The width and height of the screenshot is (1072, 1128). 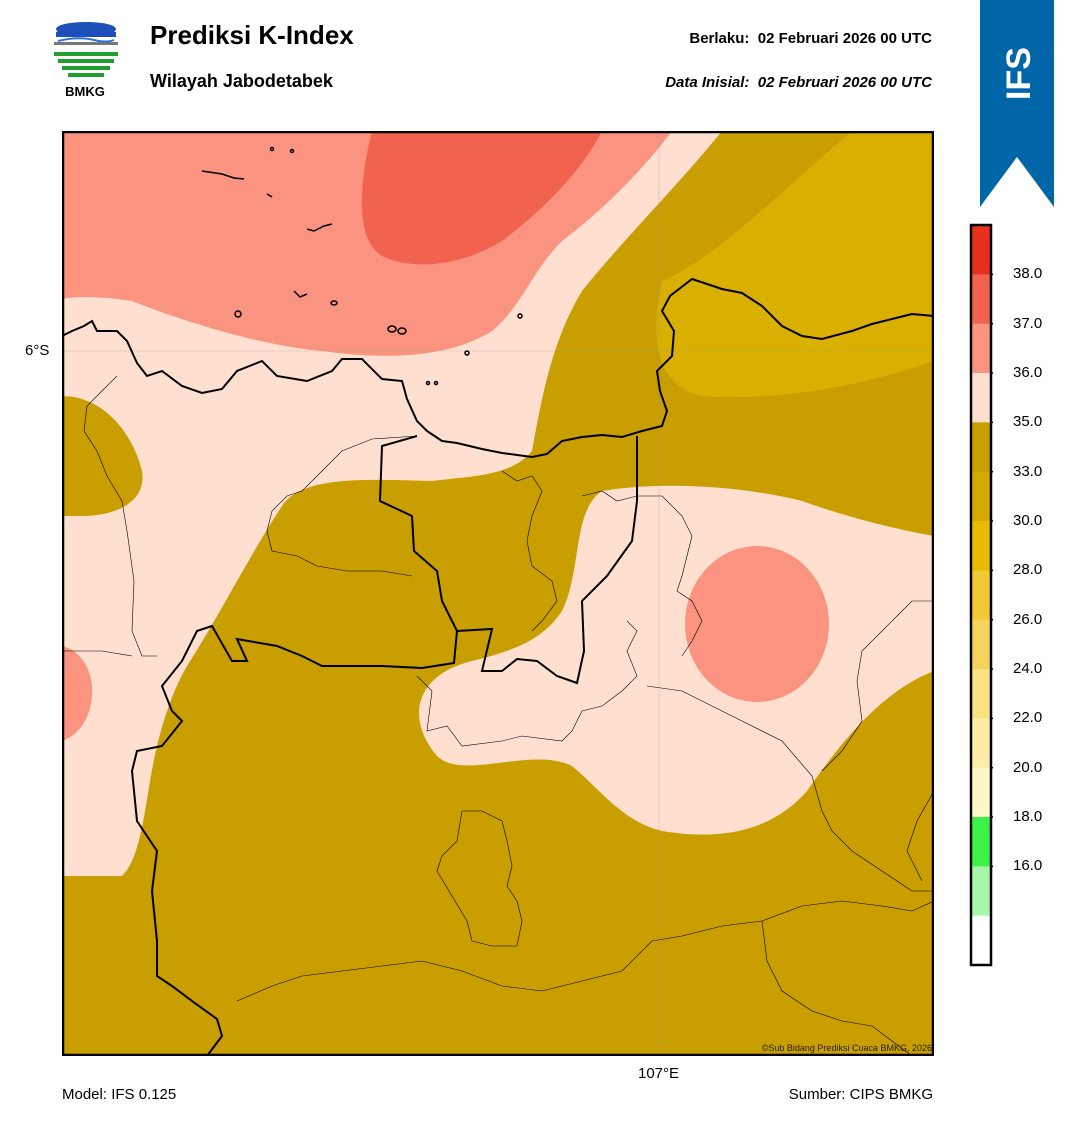 I want to click on init-value: 02 Februari 2026 00 UTC, so click(x=844, y=82).